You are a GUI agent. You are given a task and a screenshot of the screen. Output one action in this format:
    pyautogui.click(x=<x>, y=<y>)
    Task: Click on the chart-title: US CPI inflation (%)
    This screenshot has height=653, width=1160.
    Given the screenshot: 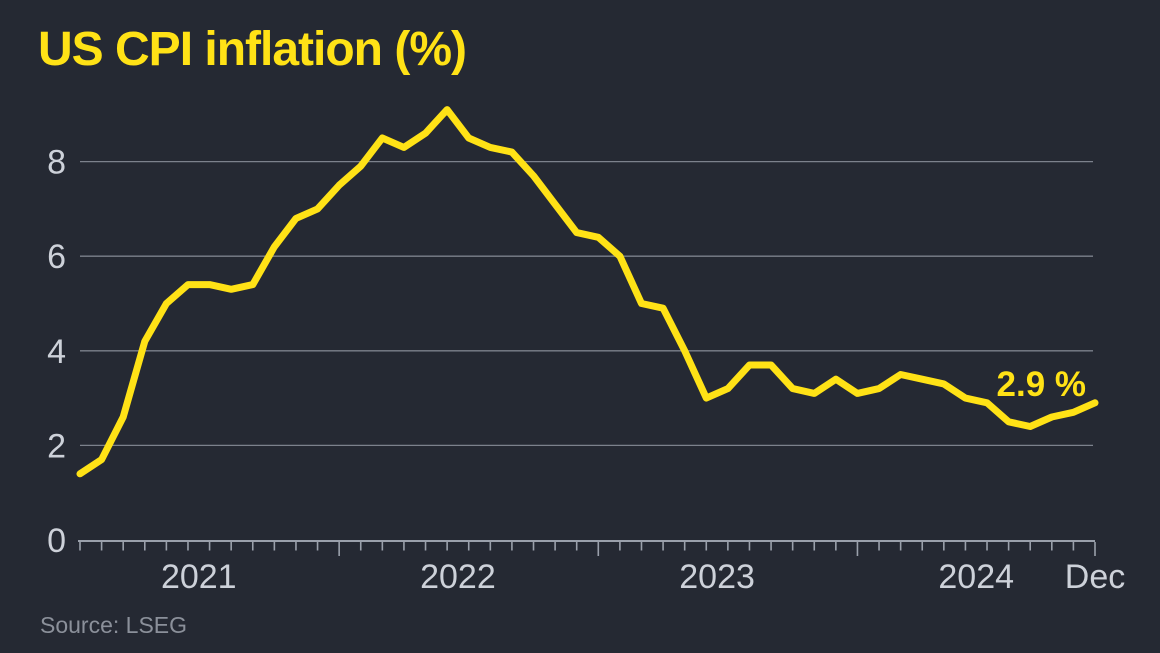 What is the action you would take?
    pyautogui.click(x=252, y=49)
    